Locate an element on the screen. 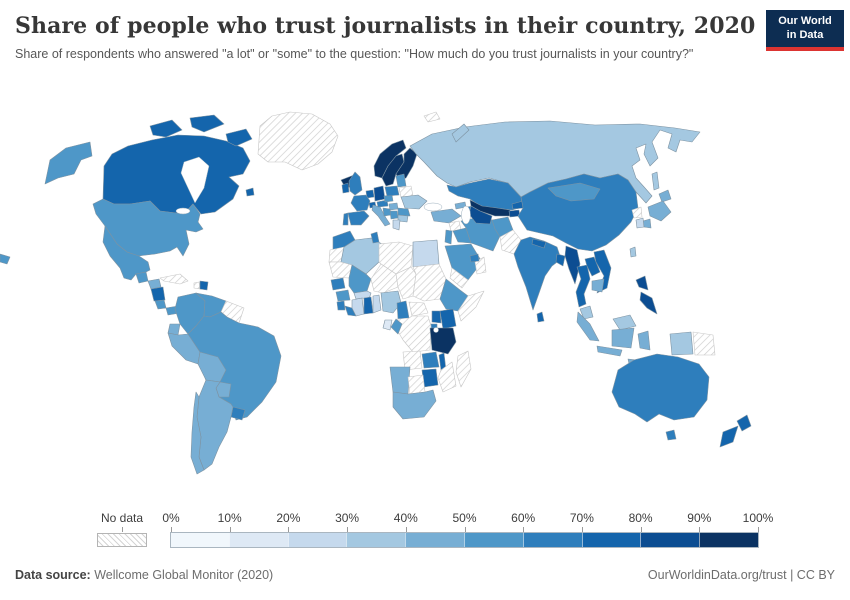 This screenshot has width=850, height=600. country-cambodia is located at coordinates (598, 285).